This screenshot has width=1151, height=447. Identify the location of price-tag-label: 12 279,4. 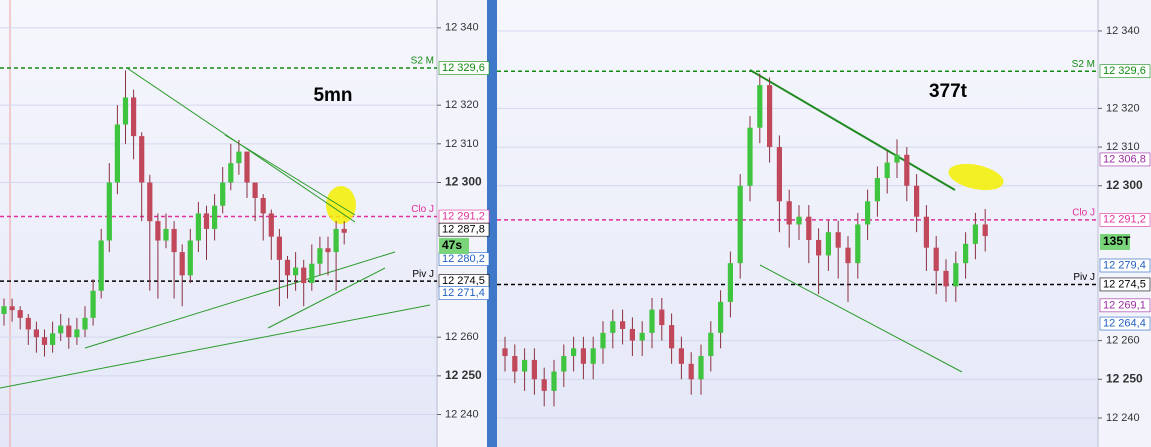
(1124, 265).